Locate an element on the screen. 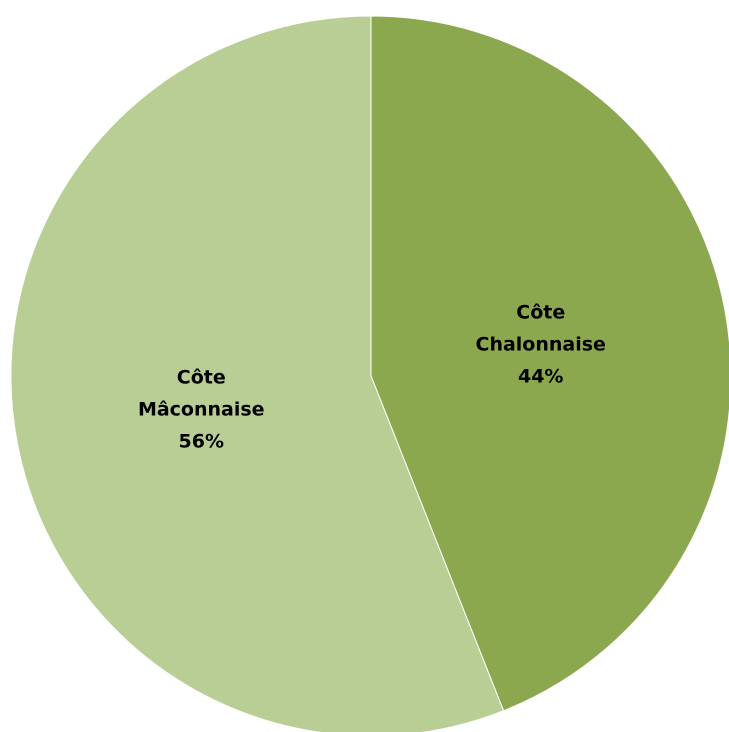  slice-percent-label: 56% is located at coordinates (201, 441).